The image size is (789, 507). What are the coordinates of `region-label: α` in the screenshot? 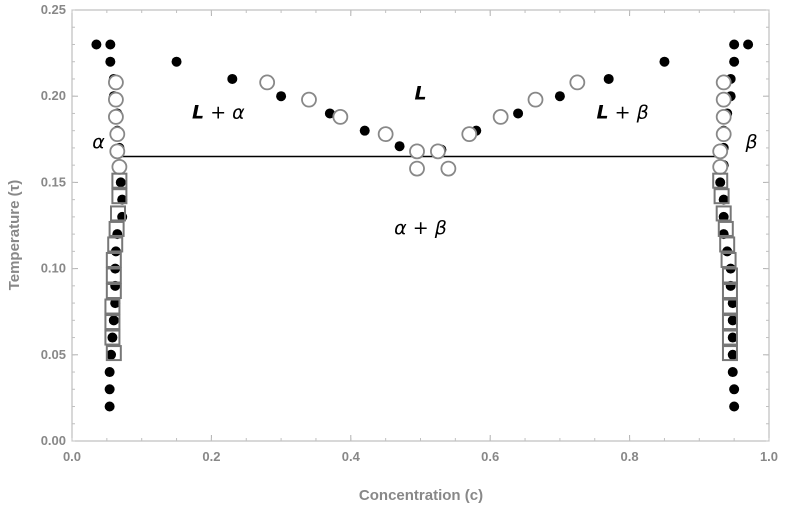 It's located at (98, 142).